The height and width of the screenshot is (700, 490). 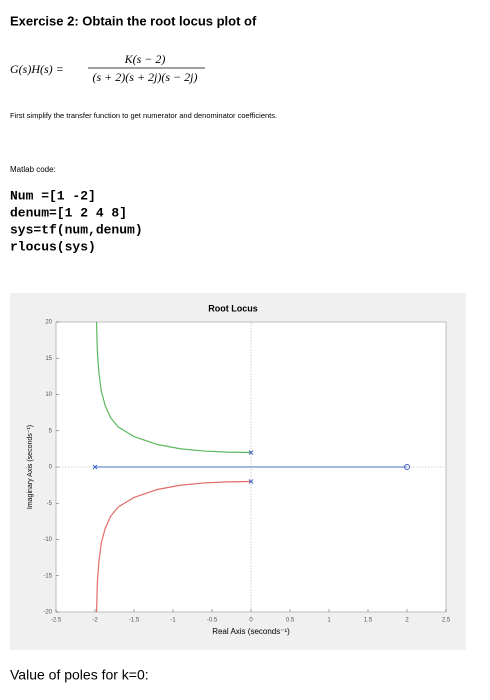 What do you see at coordinates (212, 621) in the screenshot?
I see `x-tick-label: -0.5` at bounding box center [212, 621].